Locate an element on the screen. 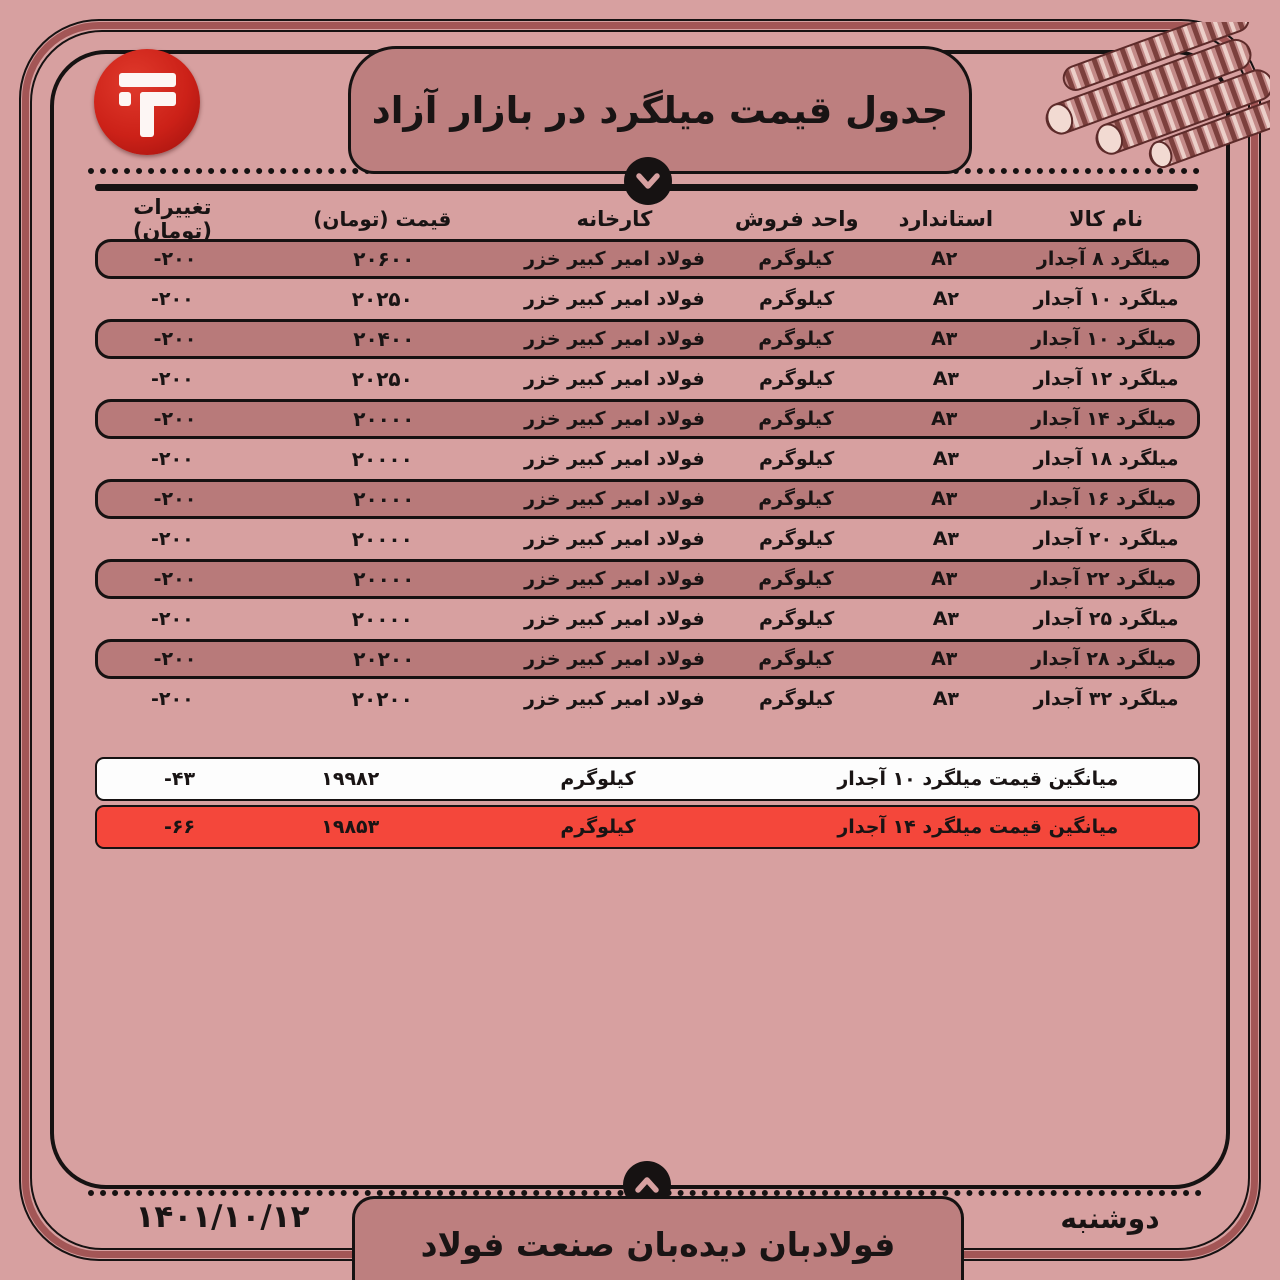 The image size is (1280, 1280). footer-brand-box: فولادبان دیده‌بان صنعت فولاد is located at coordinates (658, 1238).